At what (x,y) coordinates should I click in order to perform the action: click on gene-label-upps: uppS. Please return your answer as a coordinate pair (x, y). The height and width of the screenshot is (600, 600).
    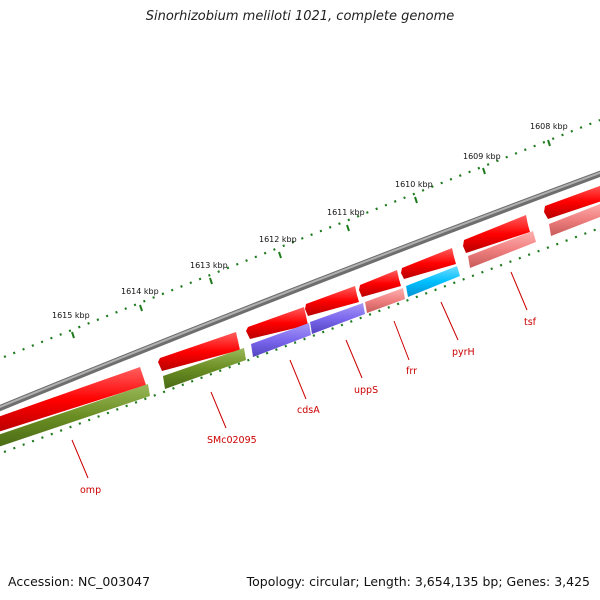
    Looking at the image, I should click on (366, 390).